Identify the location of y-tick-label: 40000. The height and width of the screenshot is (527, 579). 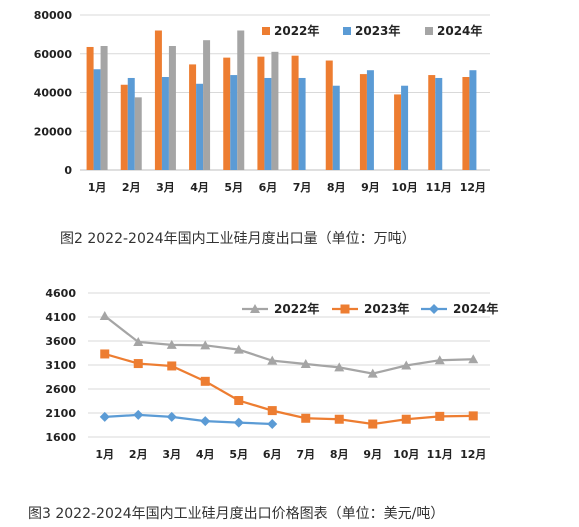
(53, 93).